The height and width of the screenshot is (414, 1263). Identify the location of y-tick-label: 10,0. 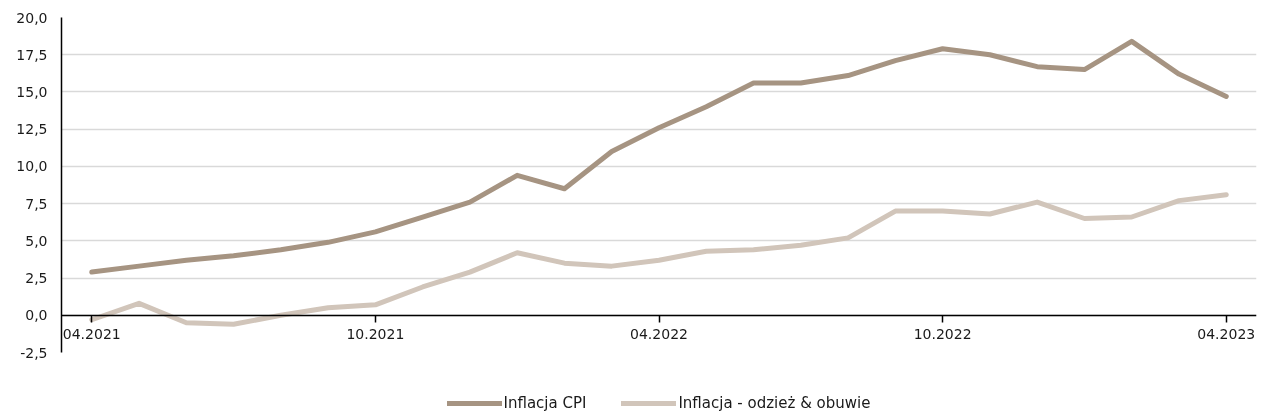
(32, 166).